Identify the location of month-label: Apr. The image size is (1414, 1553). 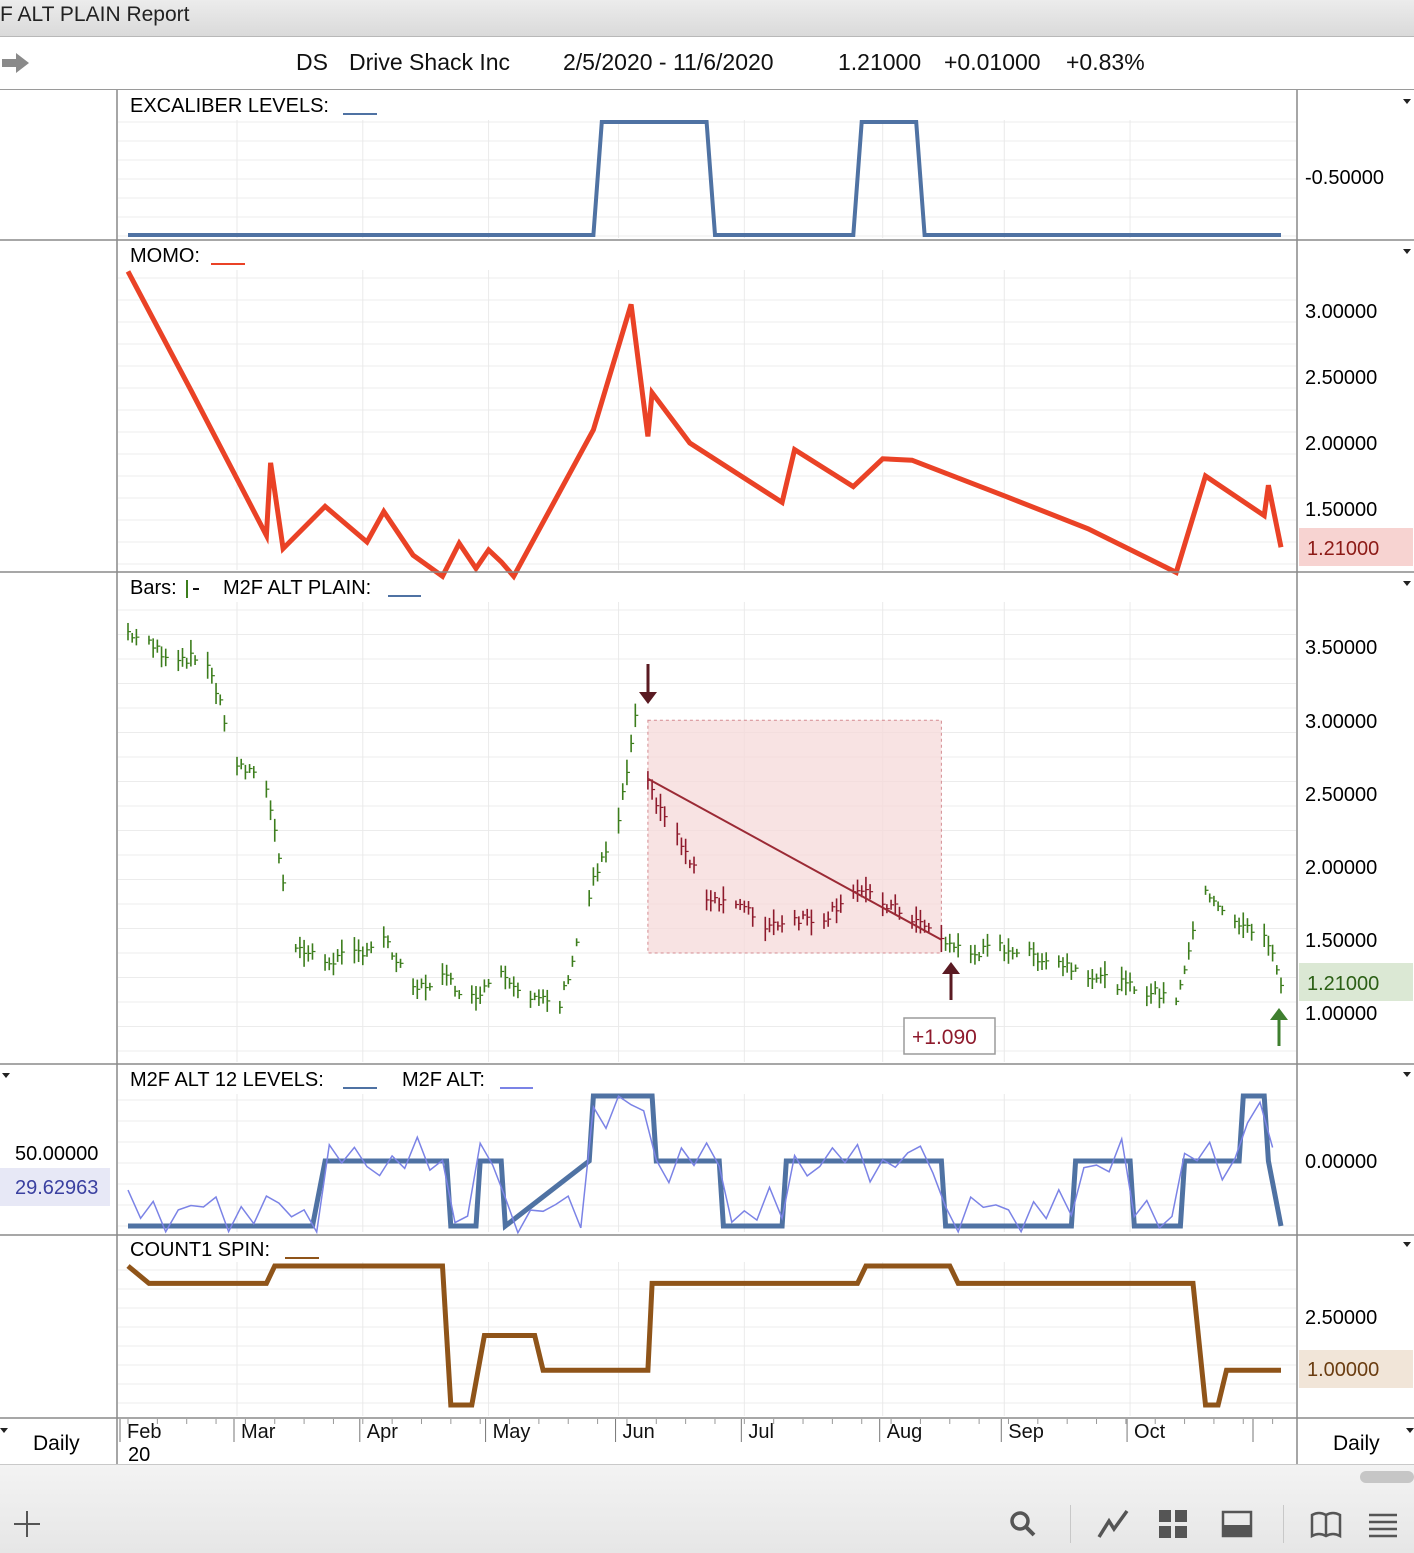
(382, 1432).